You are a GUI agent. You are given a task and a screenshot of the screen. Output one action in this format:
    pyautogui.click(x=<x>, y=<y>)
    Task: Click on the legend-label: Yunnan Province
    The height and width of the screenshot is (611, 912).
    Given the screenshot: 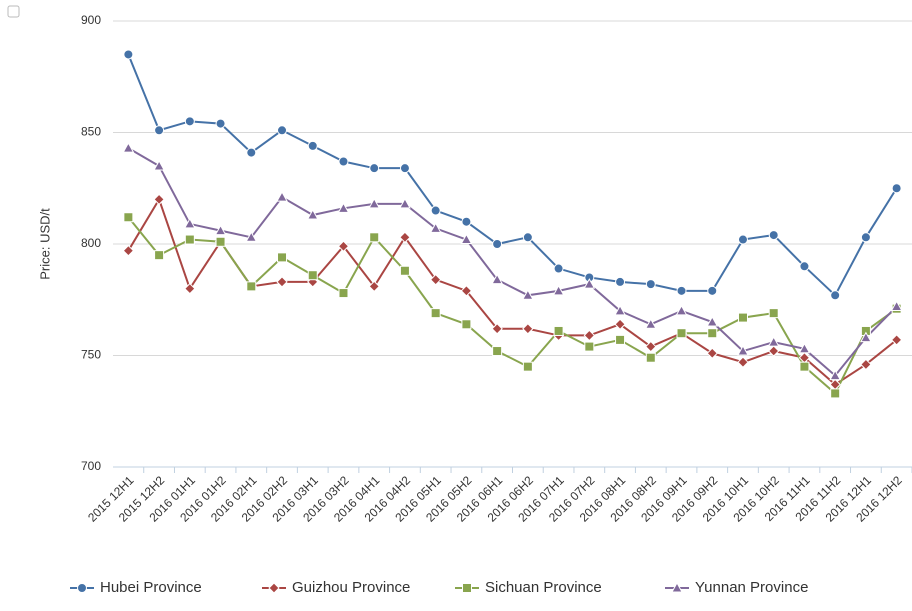 What is the action you would take?
    pyautogui.click(x=751, y=587)
    